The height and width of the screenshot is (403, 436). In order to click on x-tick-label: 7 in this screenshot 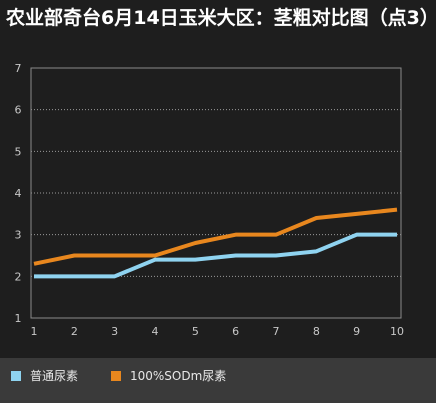, I will do `click(276, 331)`.